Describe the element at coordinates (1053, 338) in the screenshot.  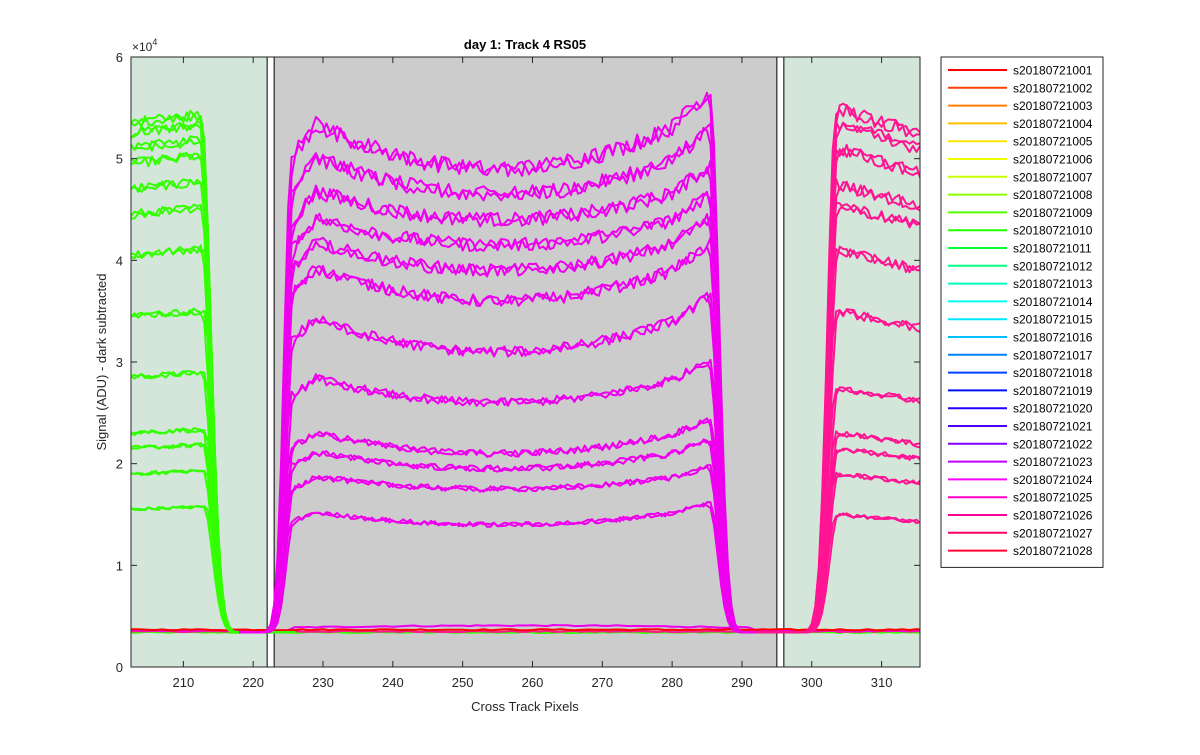
I see `legend-label: s20180721016` at that location.